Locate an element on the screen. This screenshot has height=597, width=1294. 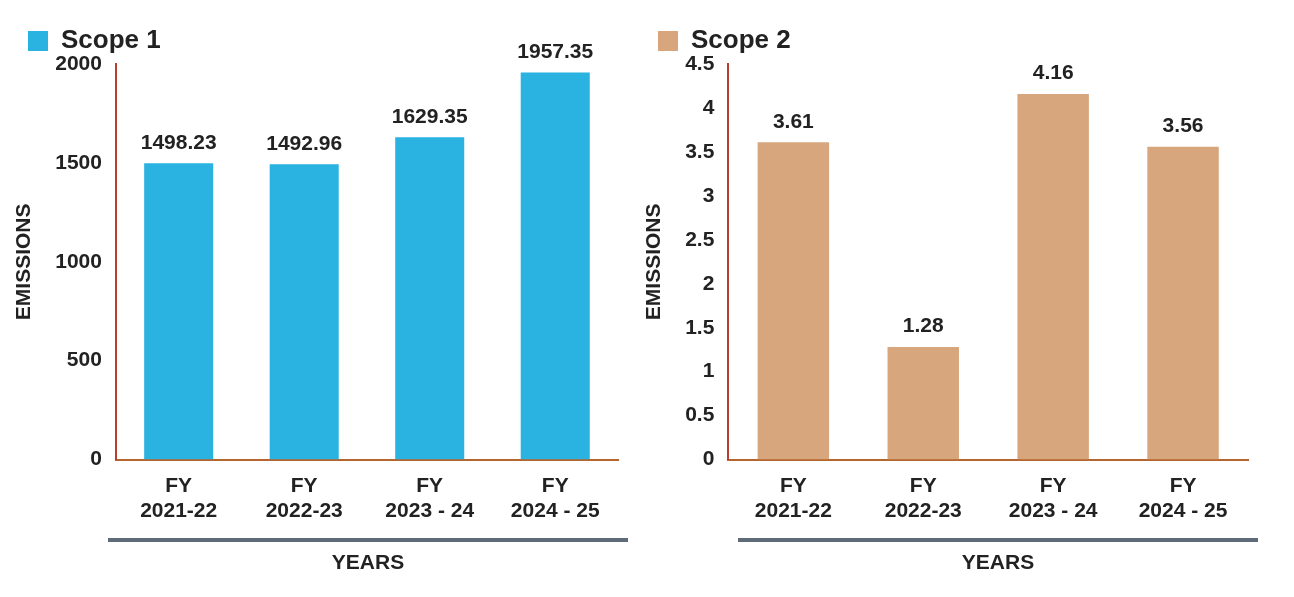
y-tick-label: 1.5 is located at coordinates (700, 326).